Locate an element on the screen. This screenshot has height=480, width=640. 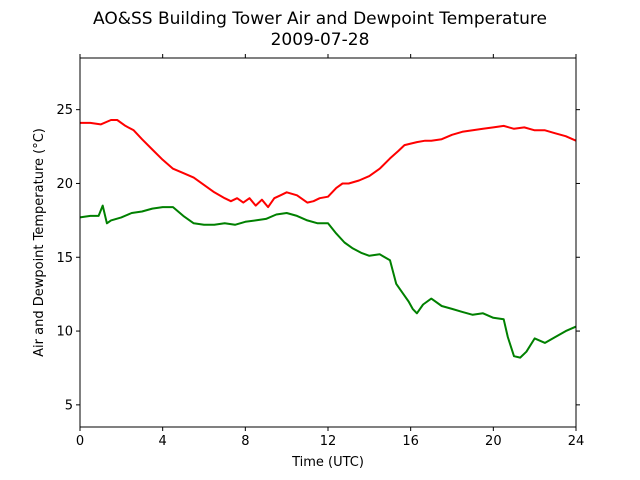
y-tick-label: 5 is located at coordinates (69, 405).